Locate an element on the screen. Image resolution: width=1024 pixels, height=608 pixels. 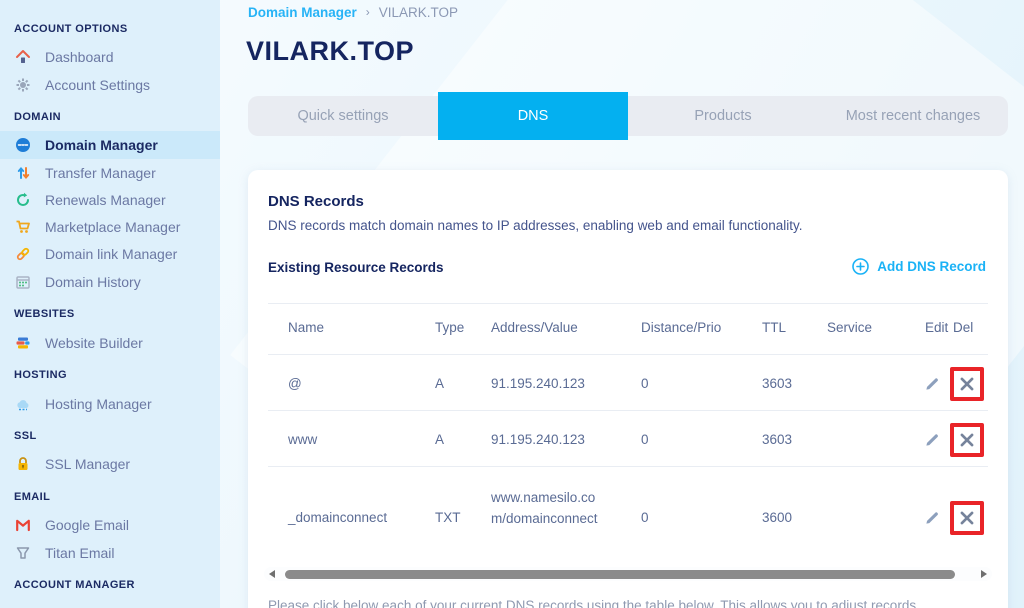
col-header-address: Address/Value is located at coordinates (534, 327).